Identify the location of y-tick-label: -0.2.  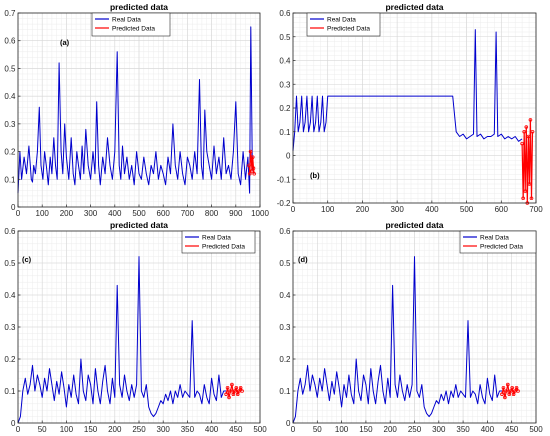
(284, 203).